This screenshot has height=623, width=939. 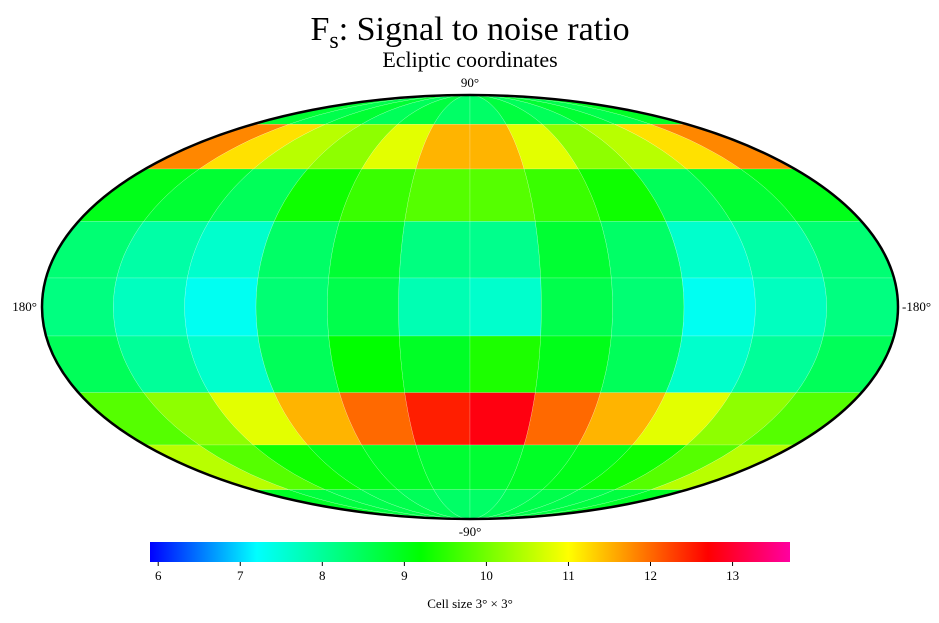 What do you see at coordinates (568, 575) in the screenshot?
I see `colorbar-tick-label: 11` at bounding box center [568, 575].